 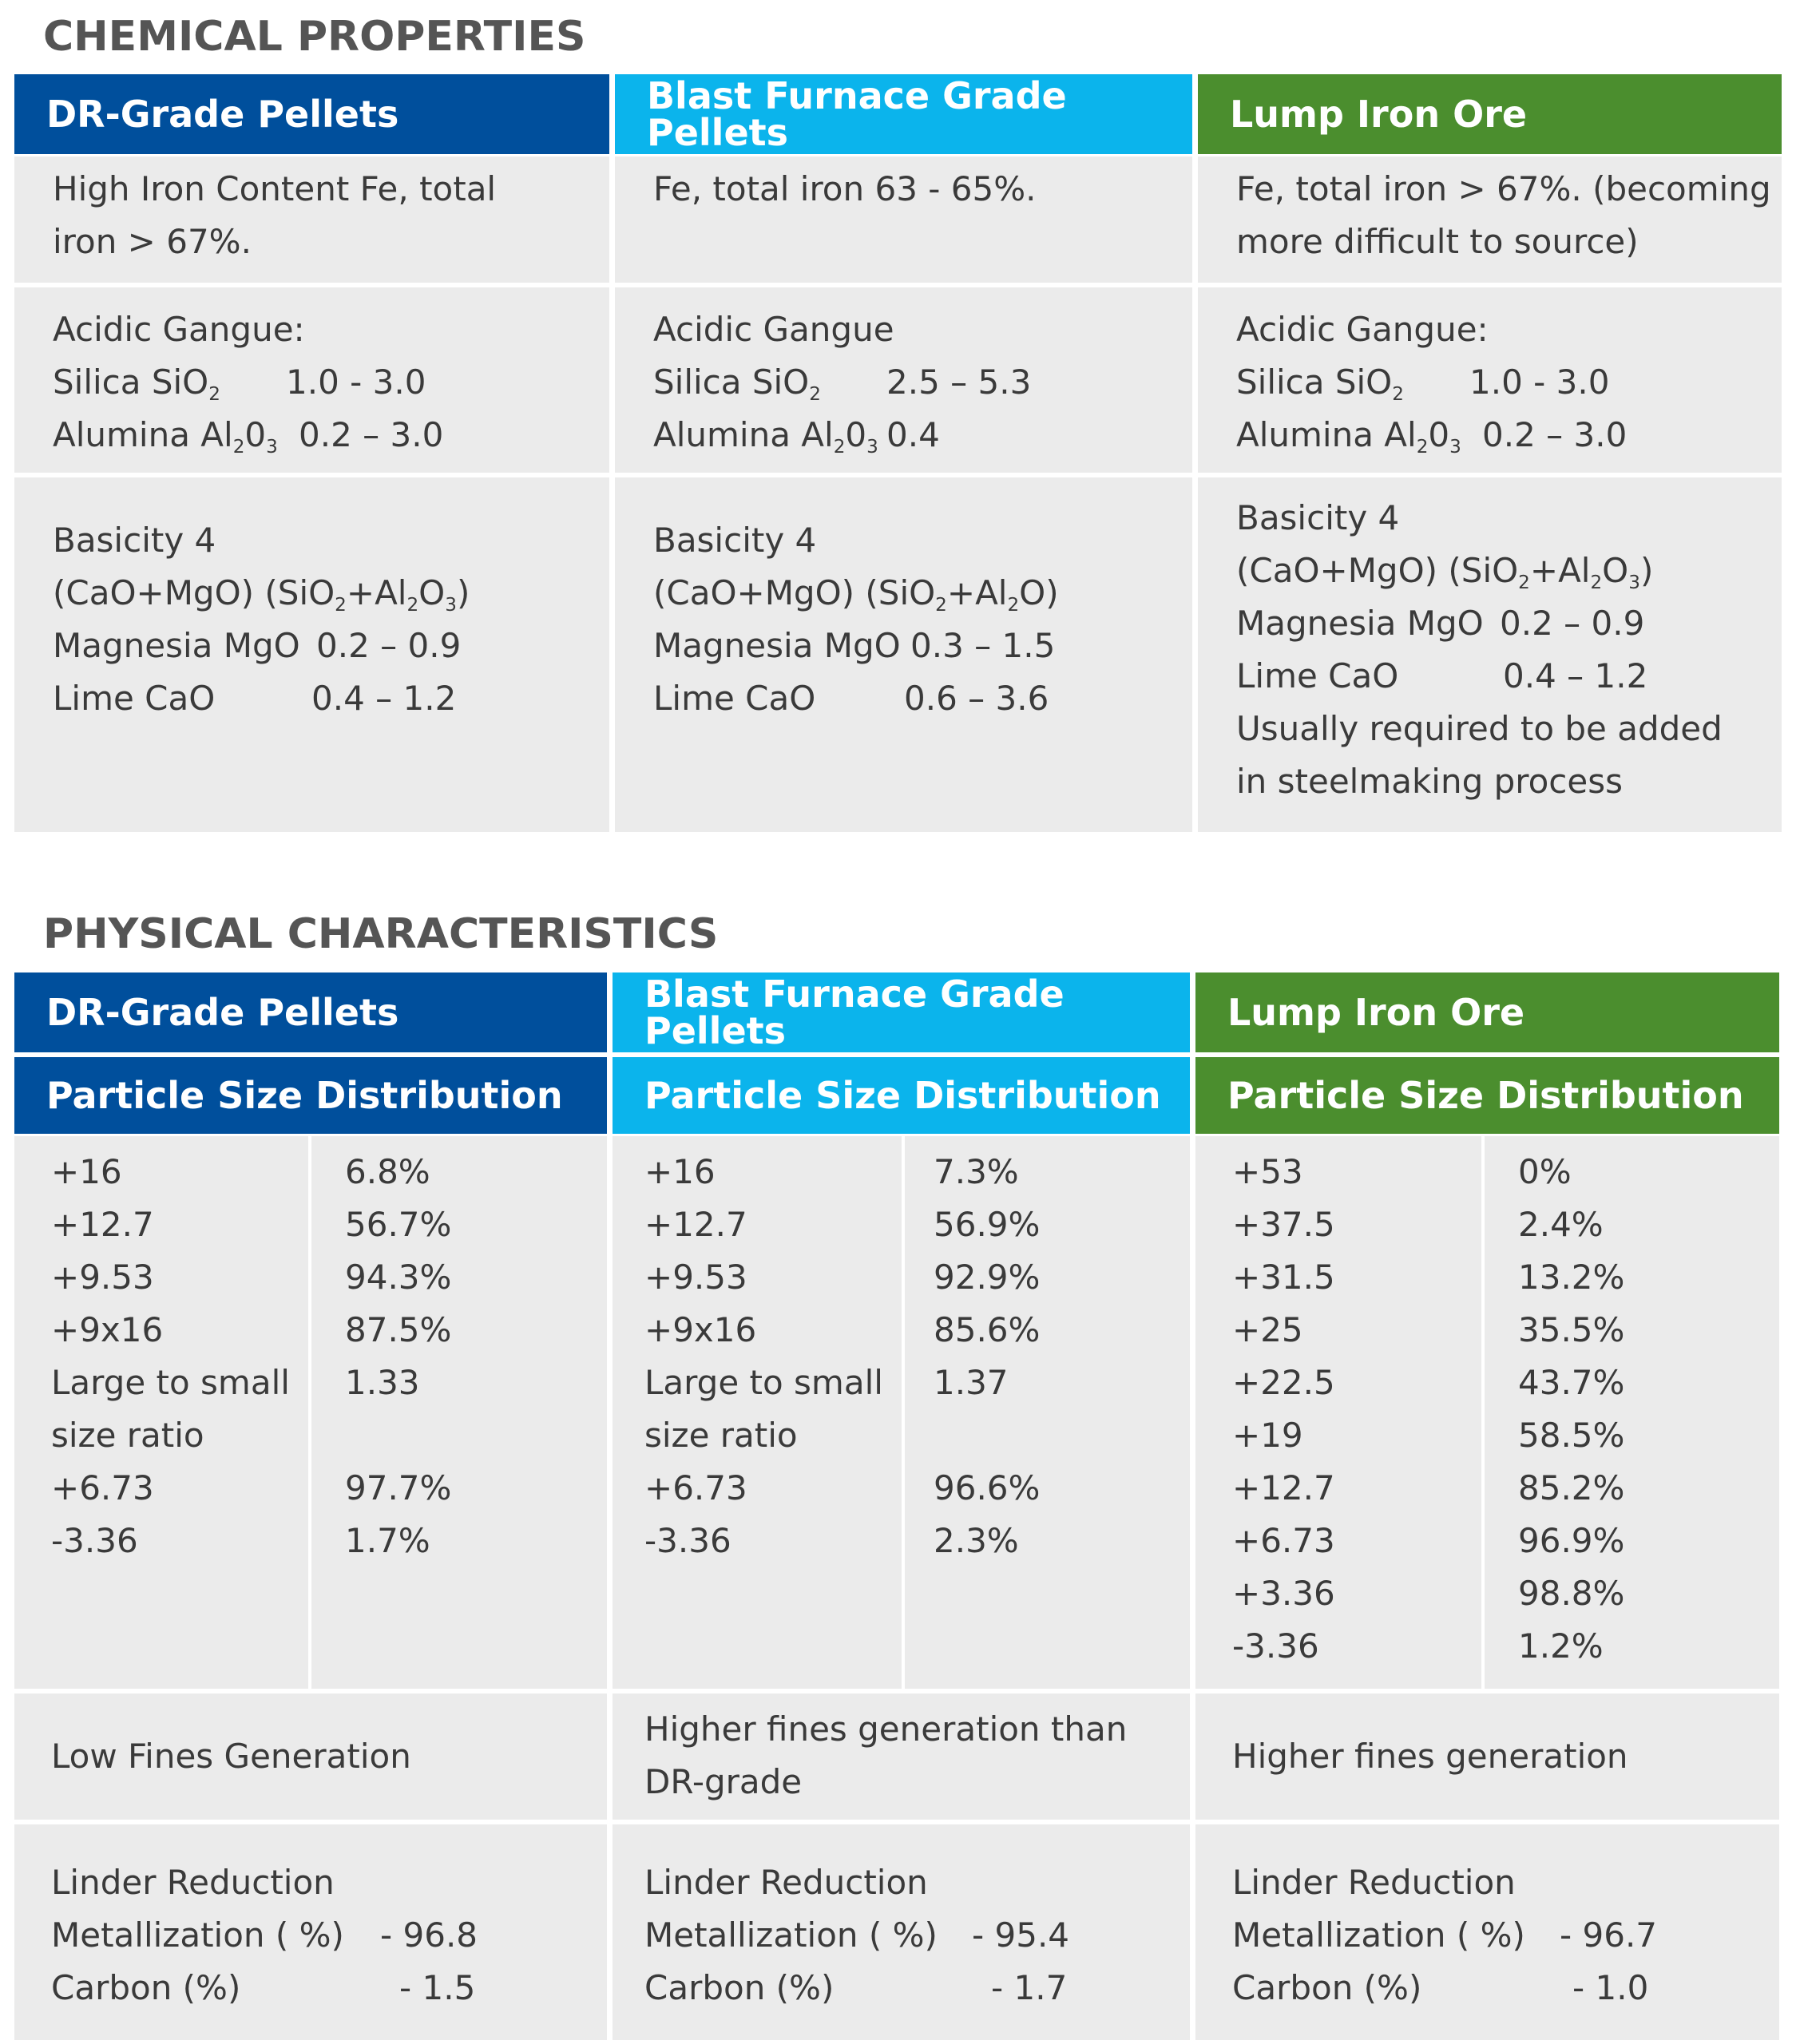 I want to click on basicity-lump-note-line1: Usually required to be added, so click(x=1479, y=728).